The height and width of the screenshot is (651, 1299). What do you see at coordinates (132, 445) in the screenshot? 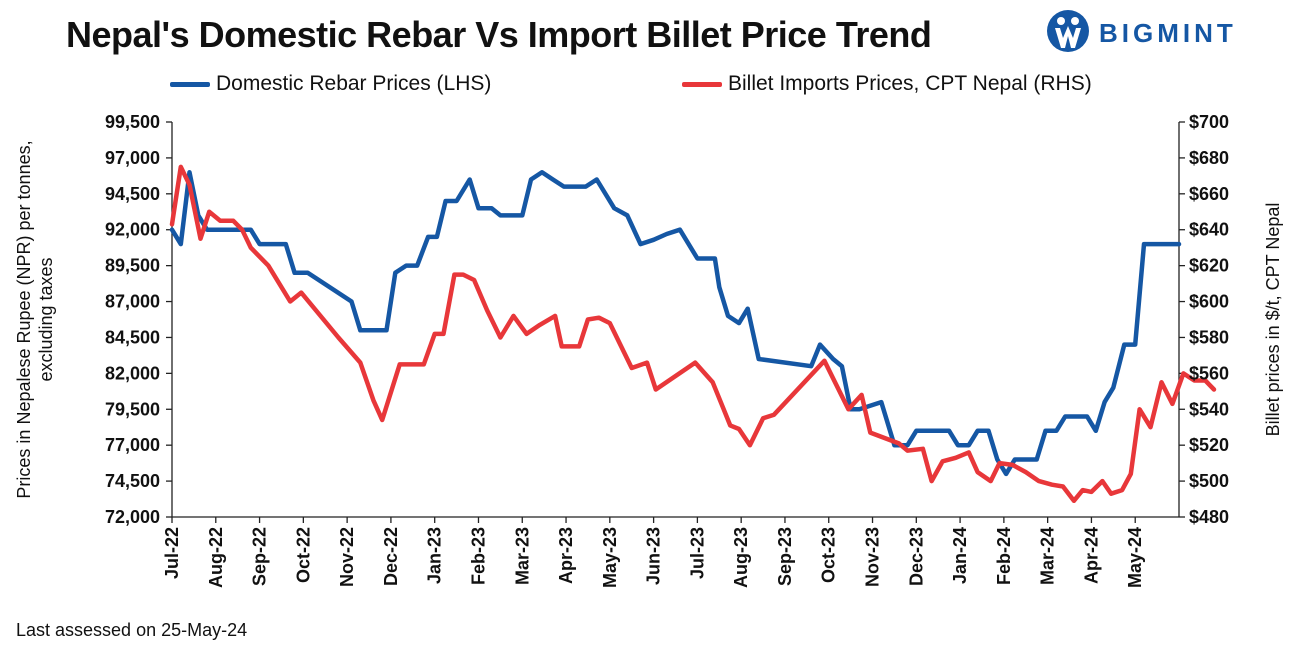
I see `y-tick-label: 77,000` at bounding box center [132, 445].